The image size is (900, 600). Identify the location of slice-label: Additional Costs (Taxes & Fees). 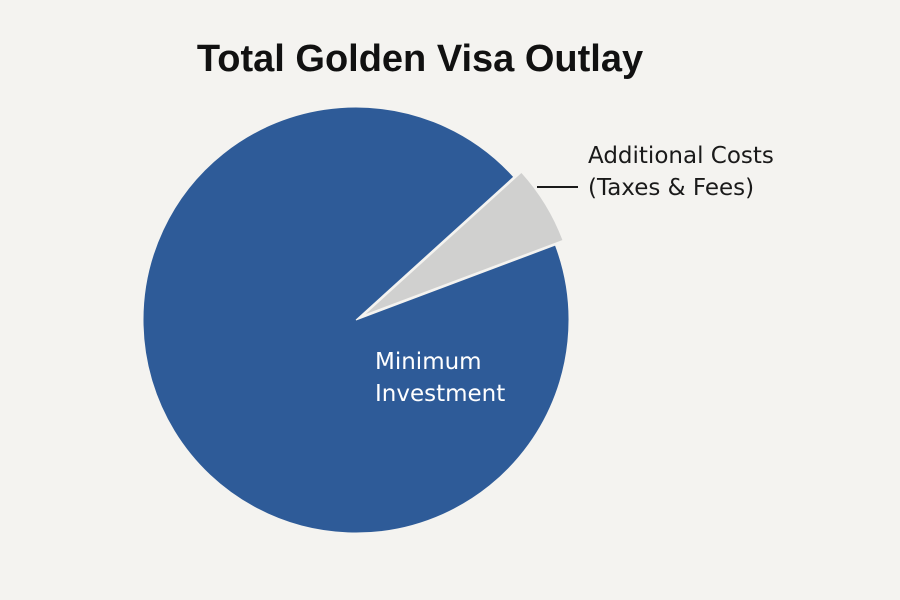
(681, 172).